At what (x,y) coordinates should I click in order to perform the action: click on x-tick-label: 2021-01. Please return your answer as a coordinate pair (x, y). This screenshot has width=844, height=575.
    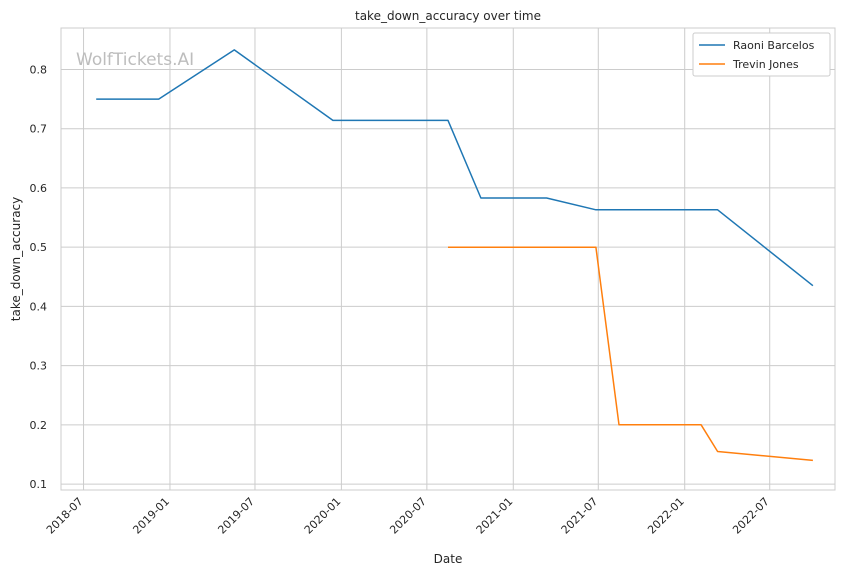
    Looking at the image, I should click on (495, 516).